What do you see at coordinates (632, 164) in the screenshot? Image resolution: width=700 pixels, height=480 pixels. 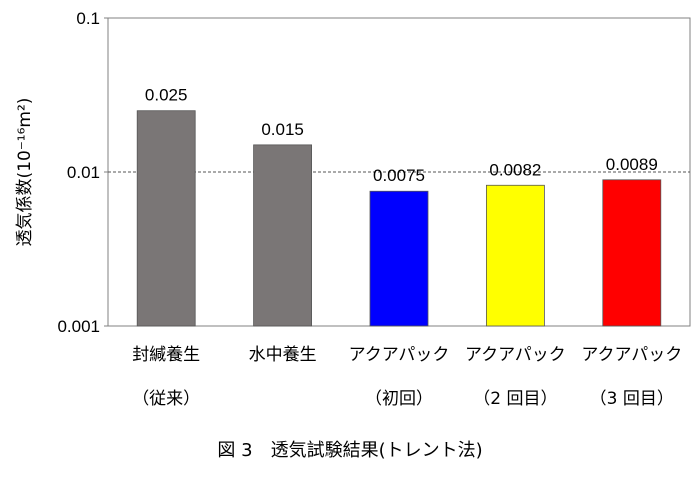 I see `data-label: 0.0089` at bounding box center [632, 164].